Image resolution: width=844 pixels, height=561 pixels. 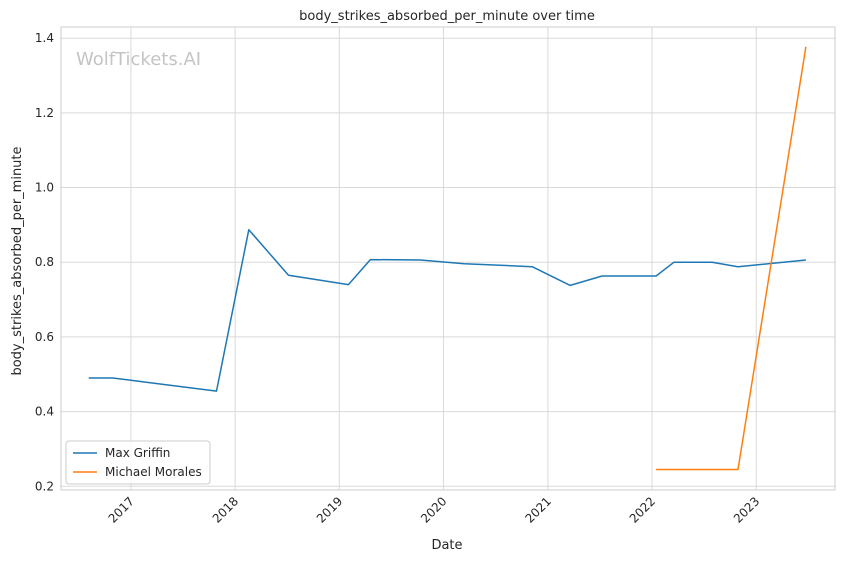 What do you see at coordinates (44, 113) in the screenshot?
I see `y-tick-label: 1.2` at bounding box center [44, 113].